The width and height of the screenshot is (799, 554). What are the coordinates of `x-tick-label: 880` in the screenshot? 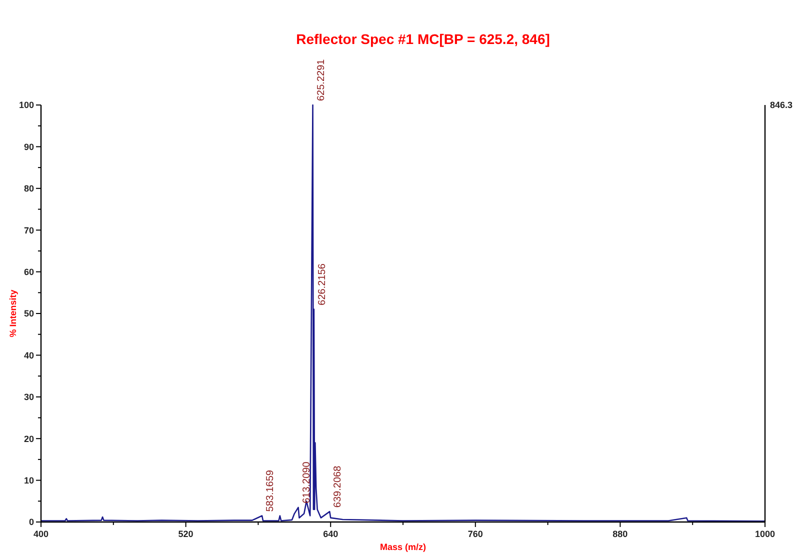 It's located at (620, 534).